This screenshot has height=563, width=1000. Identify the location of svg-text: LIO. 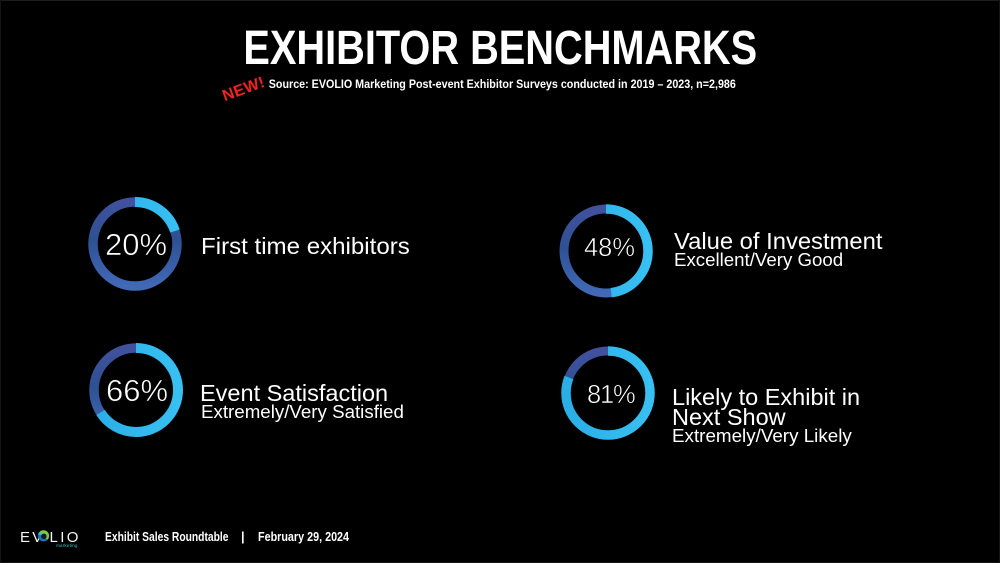
(65, 537).